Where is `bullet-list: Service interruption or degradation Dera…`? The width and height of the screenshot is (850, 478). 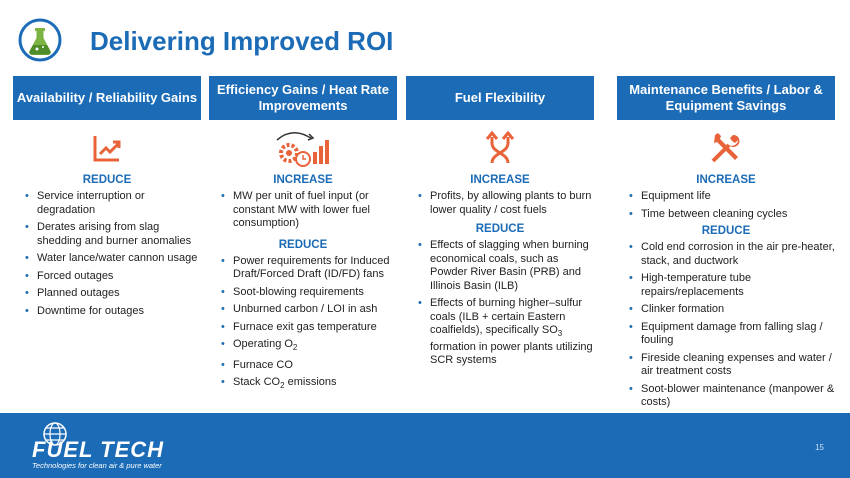
bullet-list: Service interruption or degradation Dera… is located at coordinates (107, 254).